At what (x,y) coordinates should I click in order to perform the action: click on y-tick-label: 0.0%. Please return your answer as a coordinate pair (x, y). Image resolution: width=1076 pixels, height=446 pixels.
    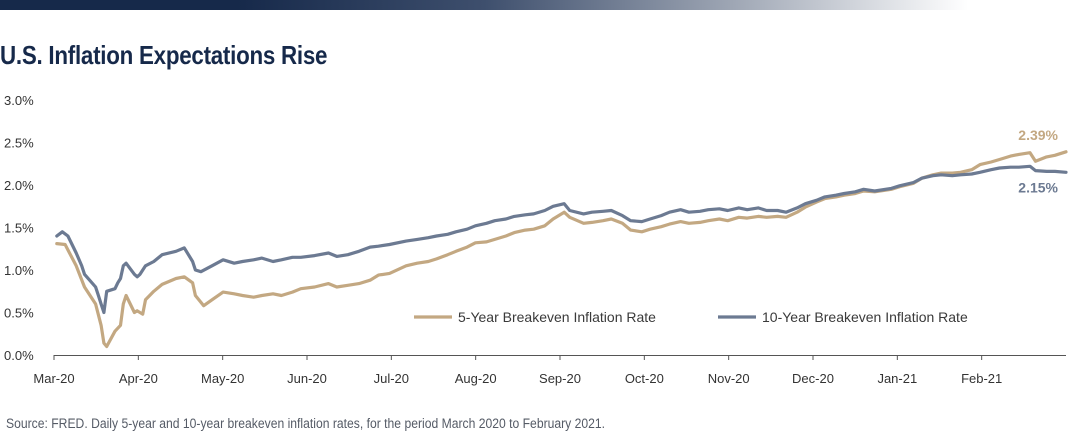
    Looking at the image, I should click on (19, 355).